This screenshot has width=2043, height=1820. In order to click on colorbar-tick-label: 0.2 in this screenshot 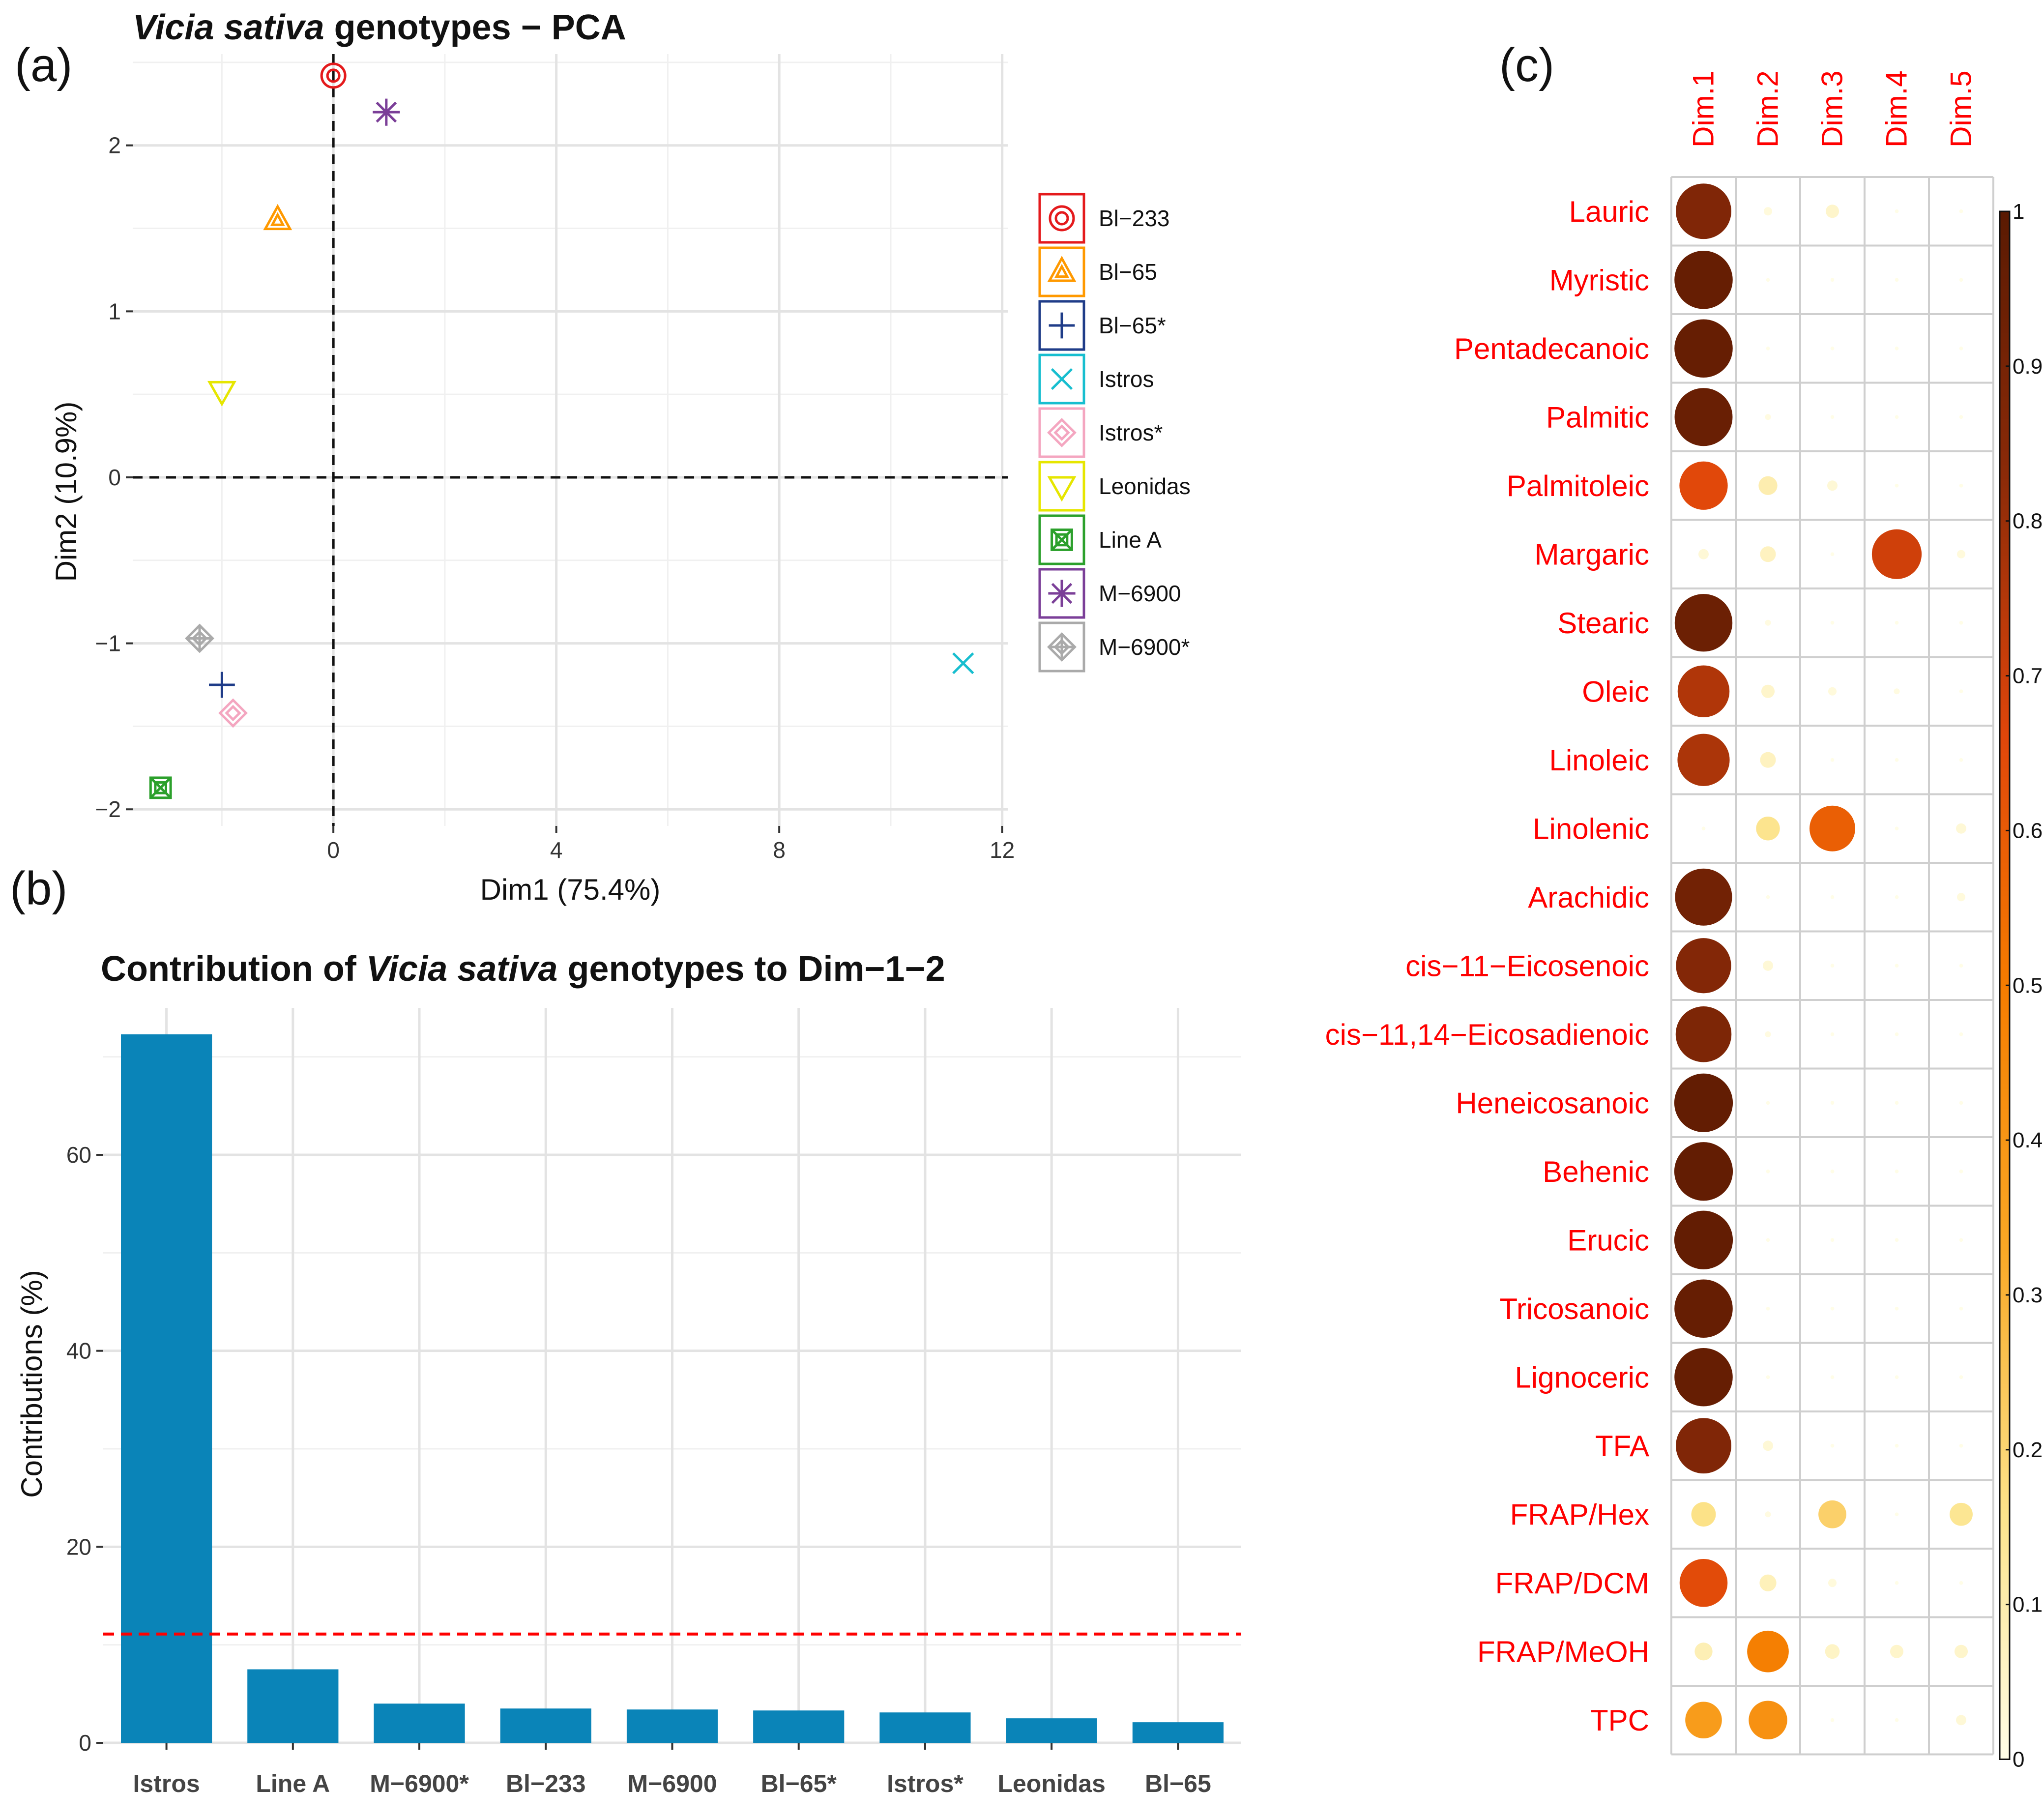, I will do `click(2028, 1450)`.